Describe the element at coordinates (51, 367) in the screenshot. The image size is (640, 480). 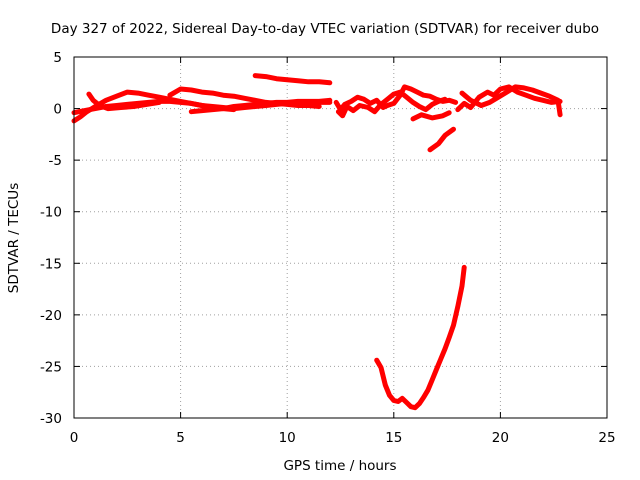
I see `y-tick-label: -25` at that location.